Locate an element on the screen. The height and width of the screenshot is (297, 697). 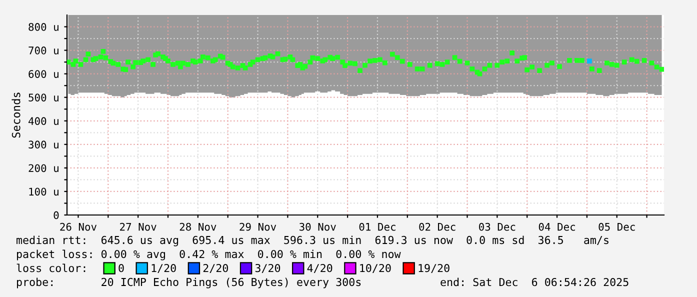
text: packet loss: 0.00 % avg 0.42 % max 0.00 % min 0.00 % now is located at coordinates (209, 255).